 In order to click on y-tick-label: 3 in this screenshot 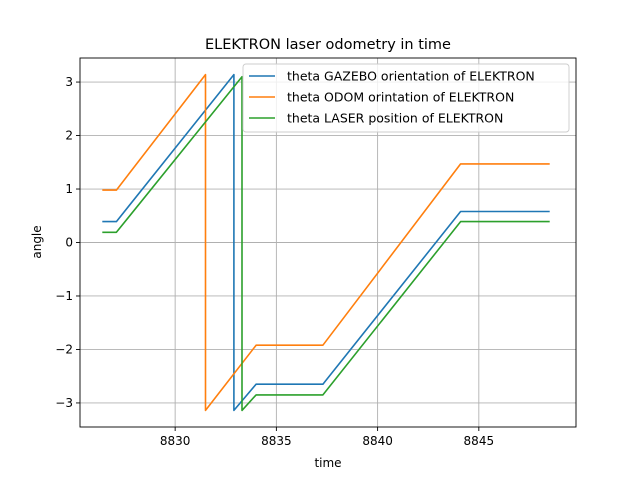, I will do `click(69, 82)`.